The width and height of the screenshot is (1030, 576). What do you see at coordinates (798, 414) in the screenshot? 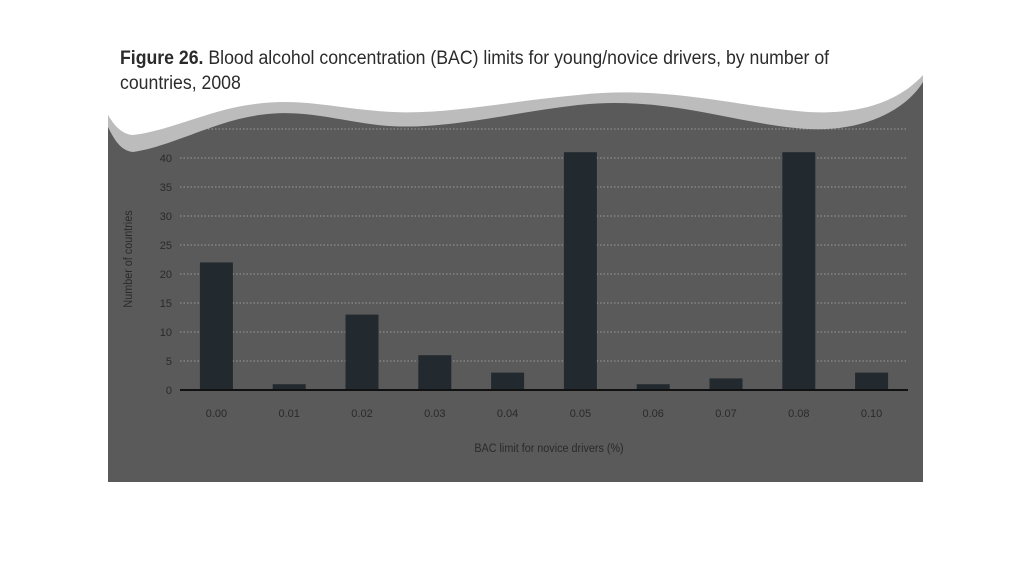
I see `x-tick-label: 0.08` at bounding box center [798, 414].